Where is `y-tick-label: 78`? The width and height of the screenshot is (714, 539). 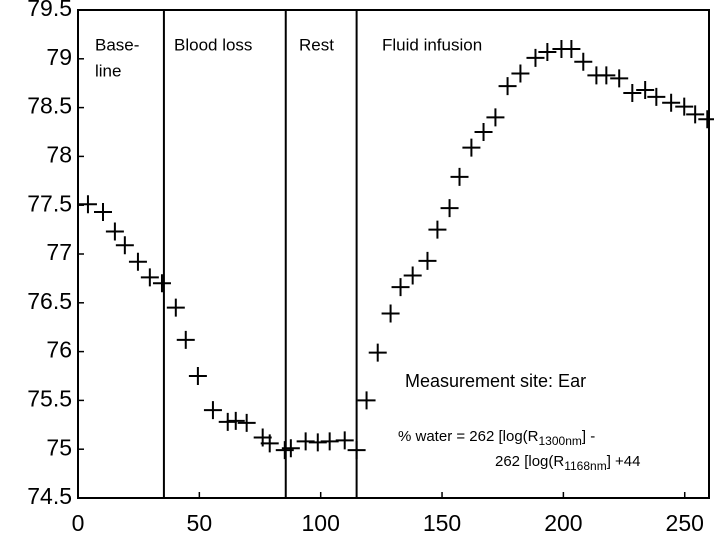 y-tick-label: 78 is located at coordinates (59, 154).